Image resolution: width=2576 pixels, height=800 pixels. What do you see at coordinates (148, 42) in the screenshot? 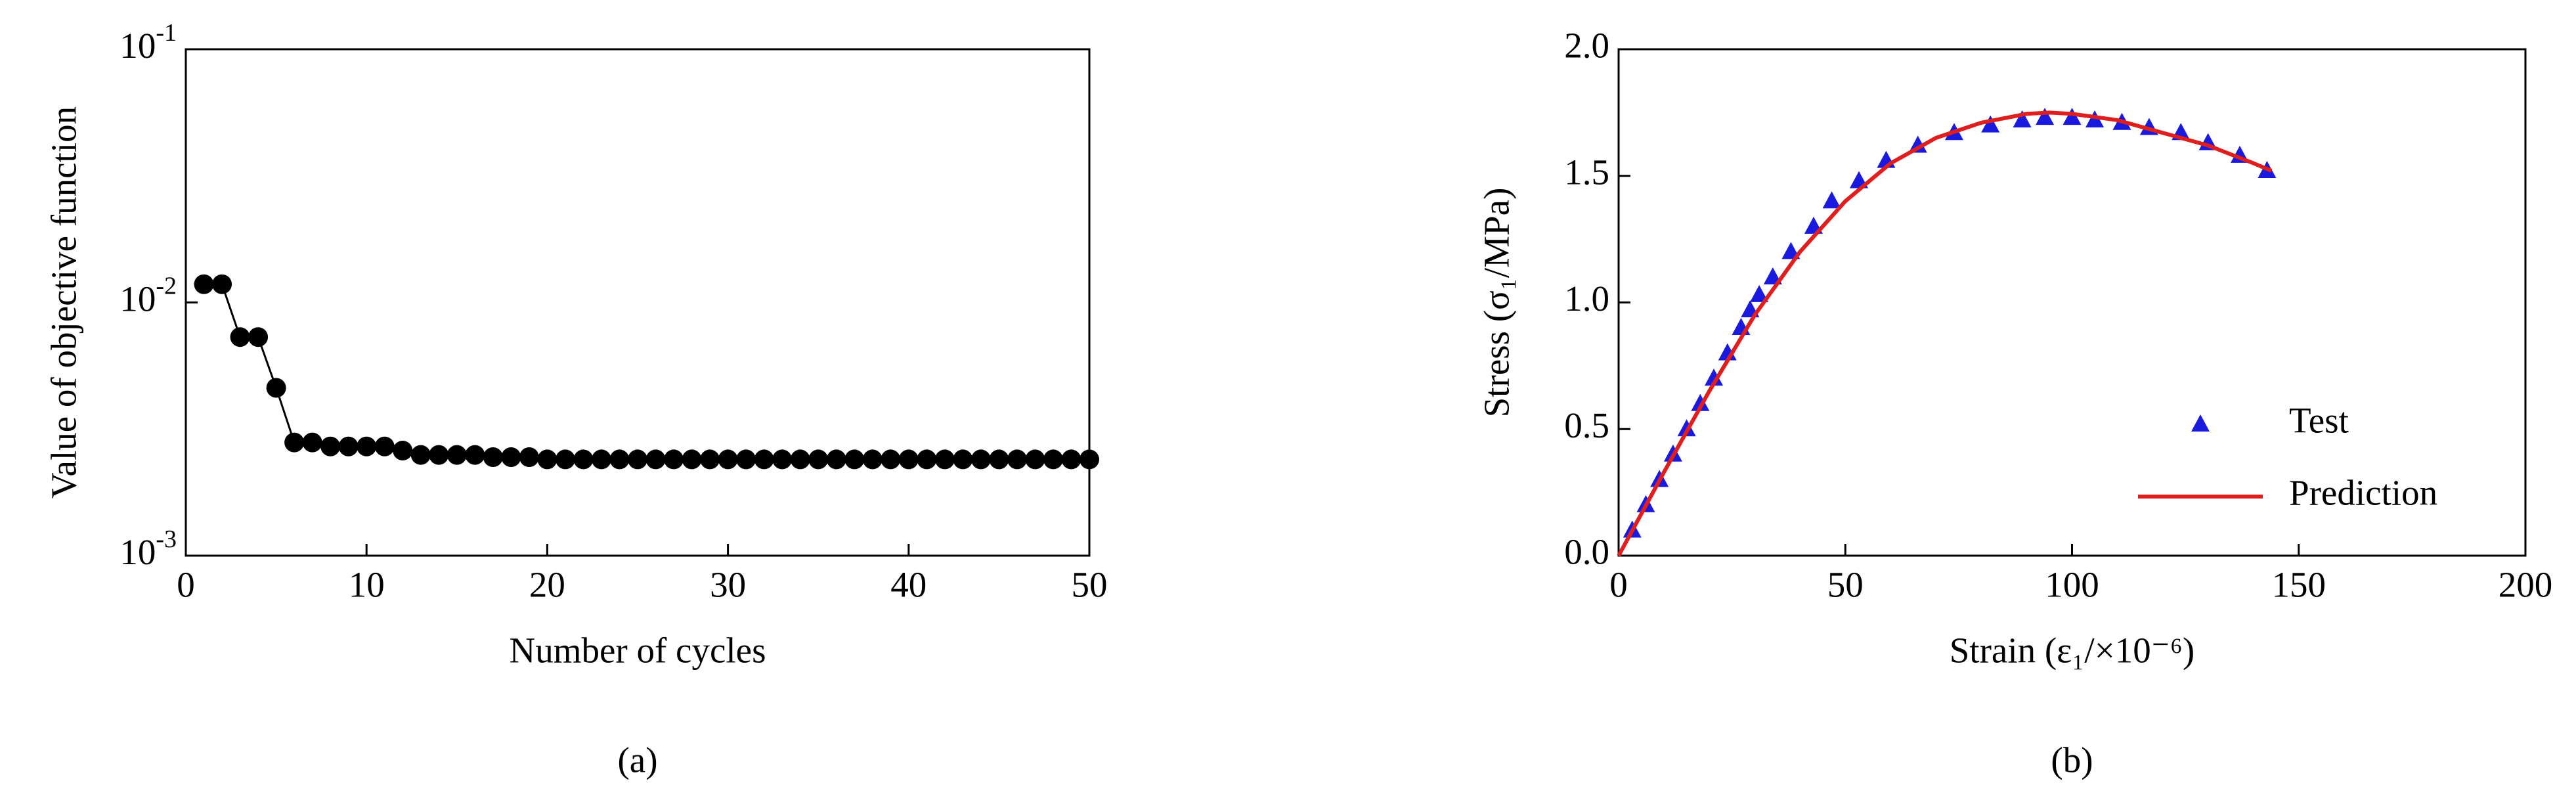
I see `y-tick-label: 10⁻¹` at bounding box center [148, 42].